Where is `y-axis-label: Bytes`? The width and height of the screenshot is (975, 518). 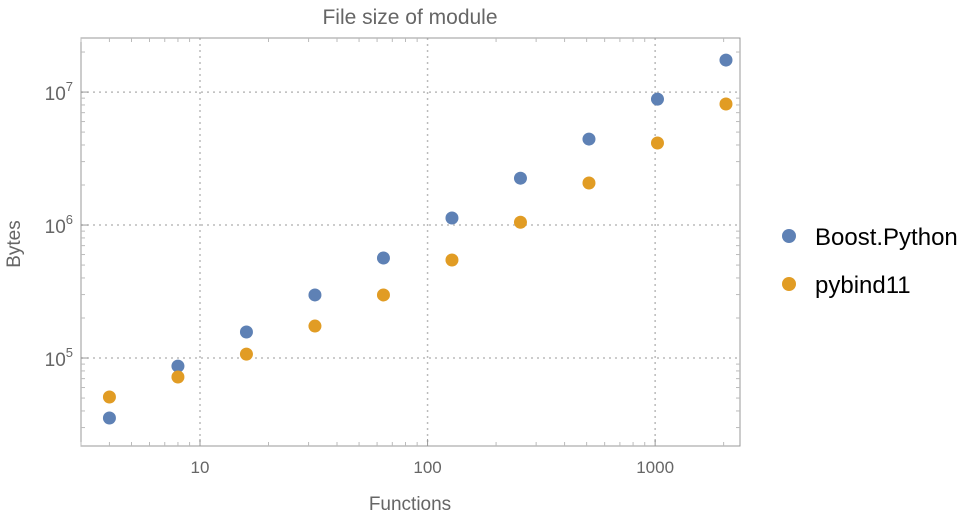
y-axis-label: Bytes is located at coordinates (14, 244).